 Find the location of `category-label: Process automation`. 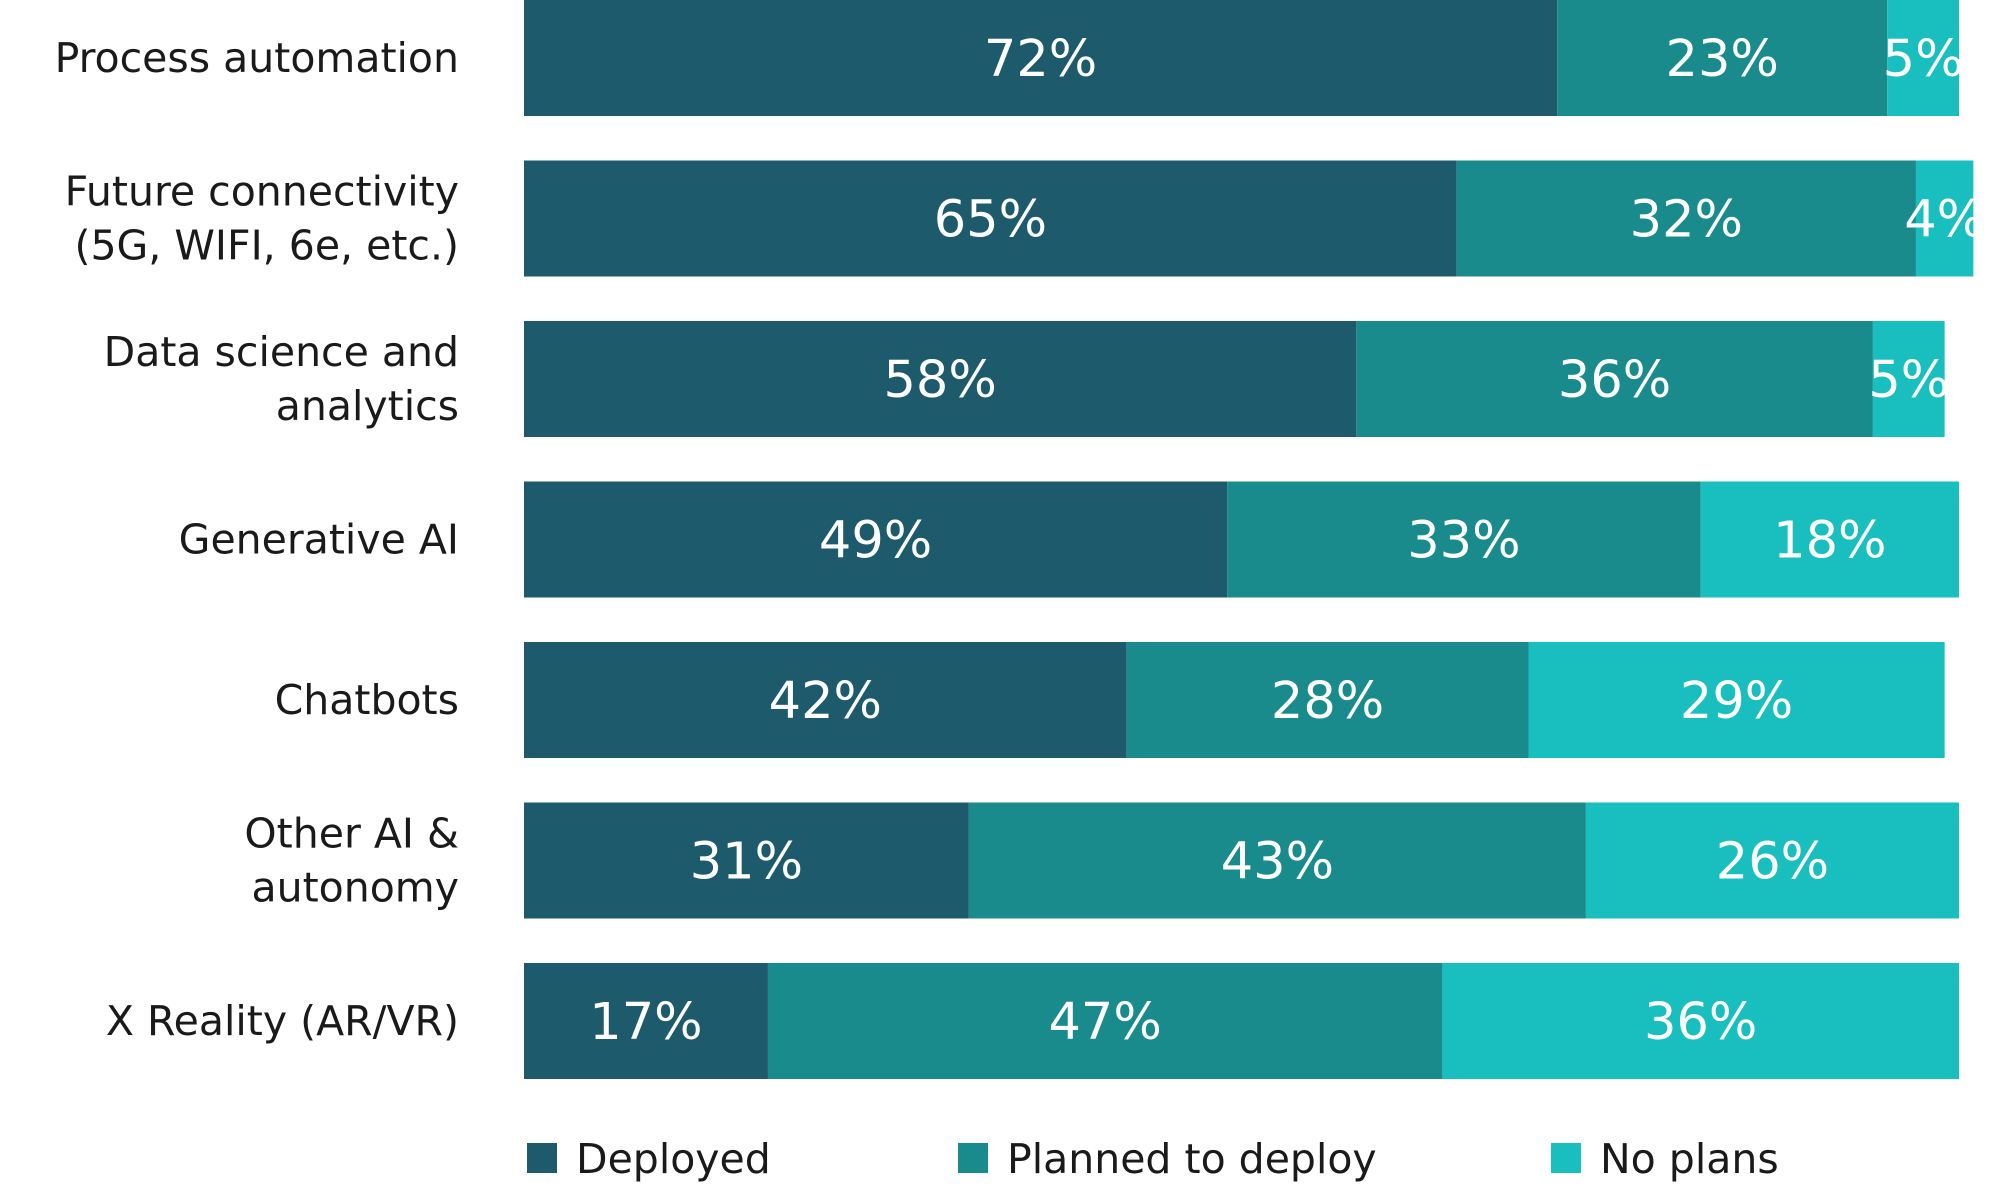

category-label: Process automation is located at coordinates (257, 58).